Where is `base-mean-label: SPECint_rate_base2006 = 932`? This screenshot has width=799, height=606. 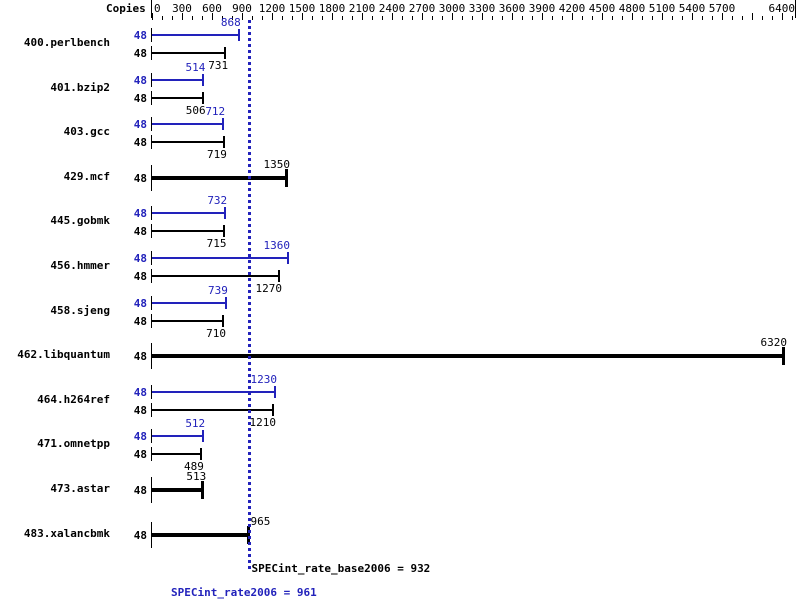 base-mean-label: SPECint_rate_base2006 = 932 is located at coordinates (341, 568).